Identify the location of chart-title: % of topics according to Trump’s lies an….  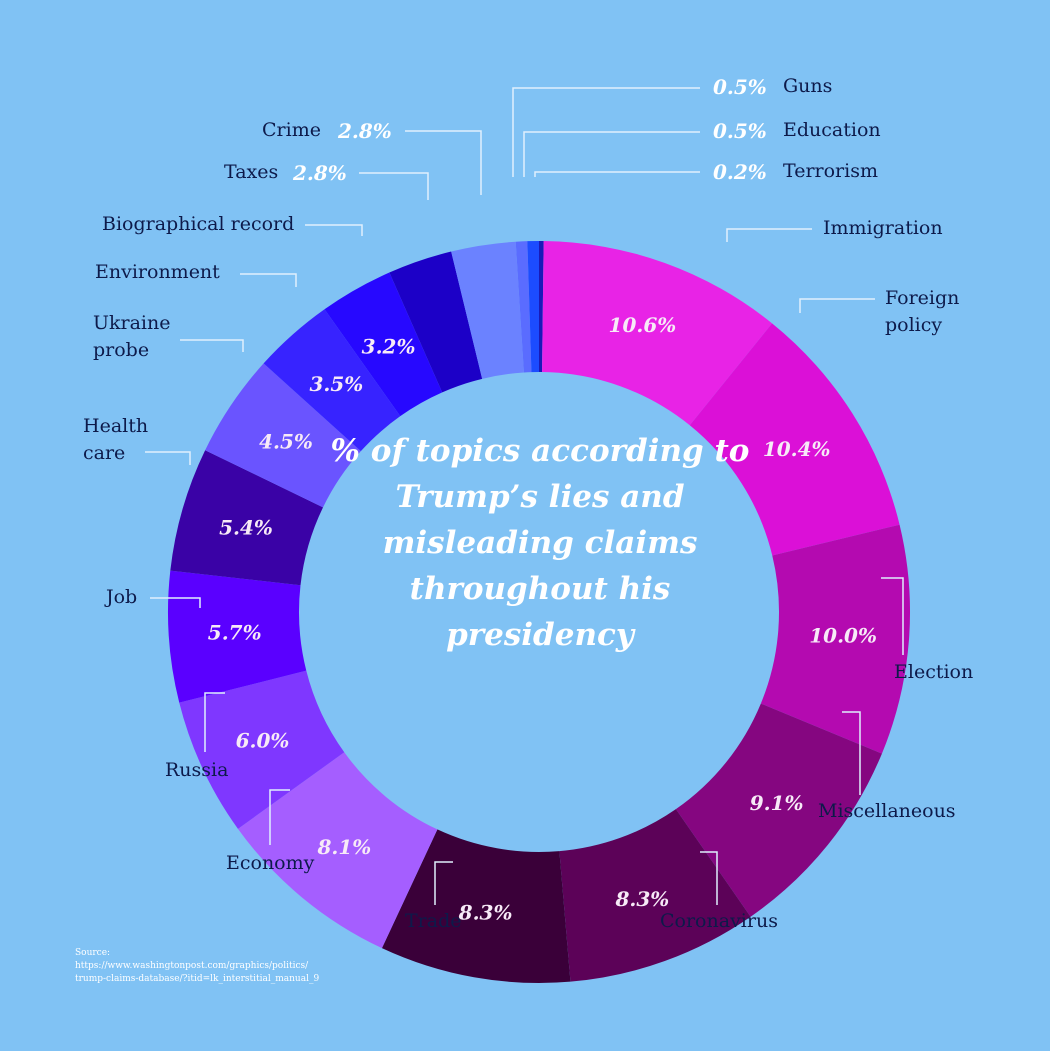
(540, 543).